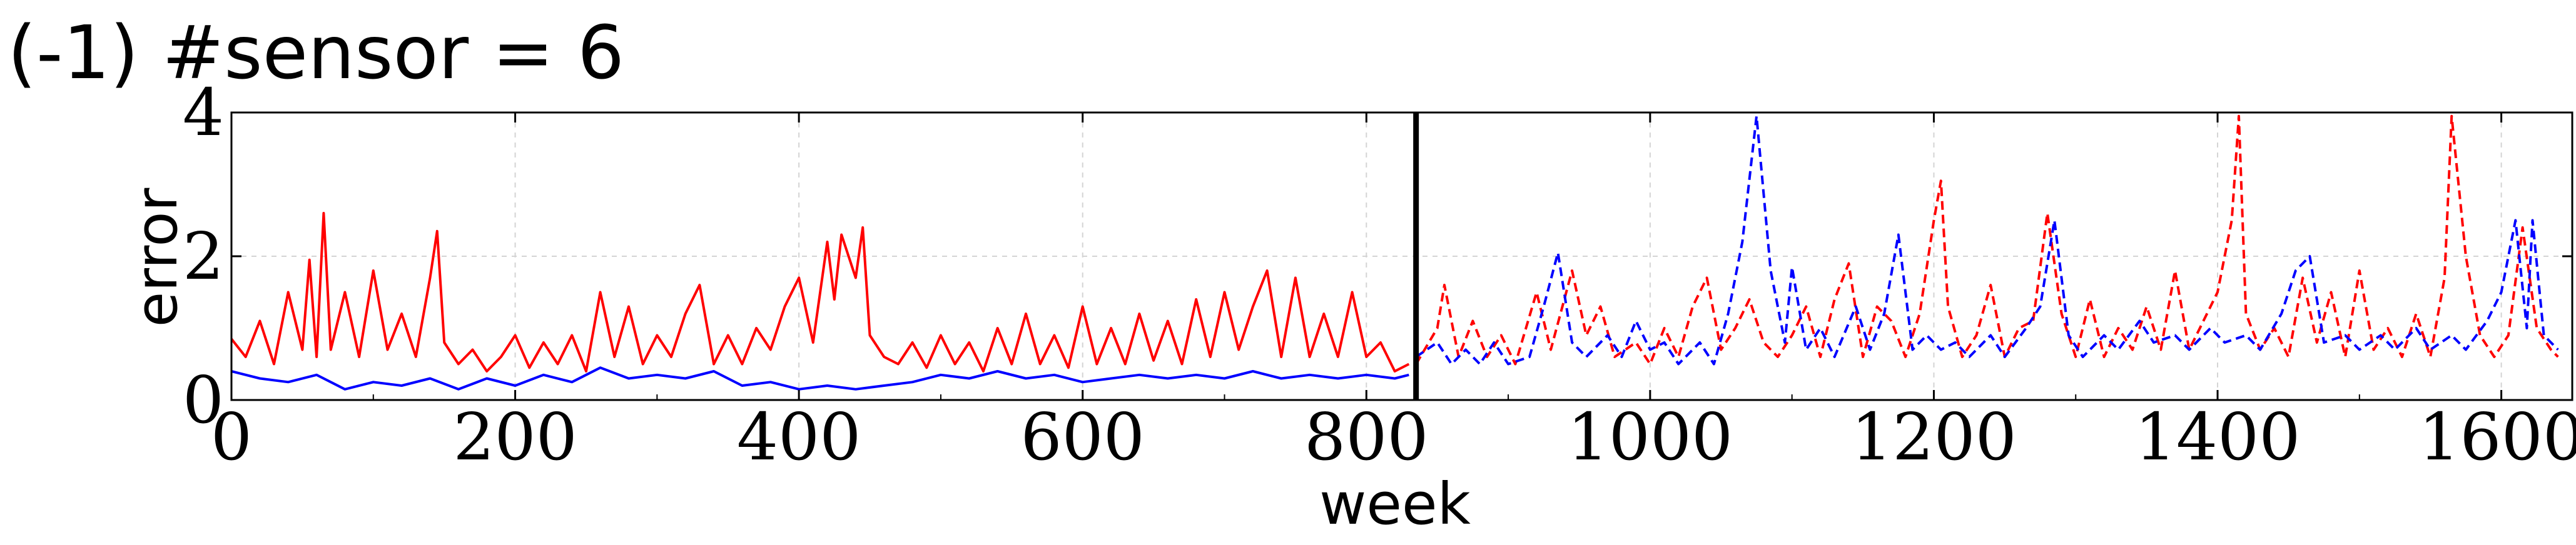 The width and height of the screenshot is (2576, 545). Describe the element at coordinates (799, 437) in the screenshot. I see `x-tick-label-2: 400` at that location.